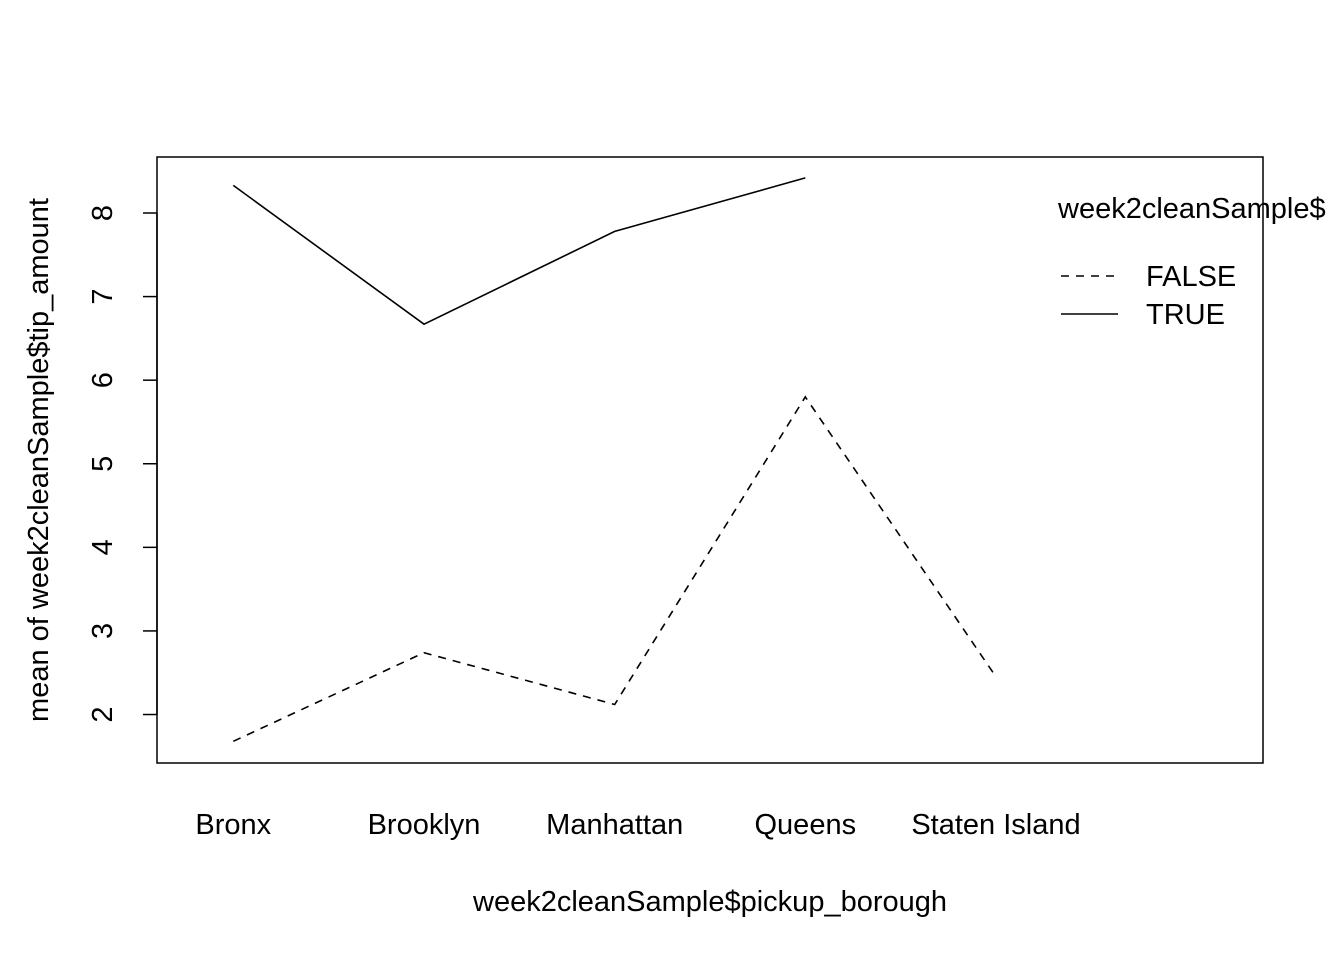 The image size is (1344, 960). What do you see at coordinates (1191, 277) in the screenshot?
I see `legend-label-false: FALSE` at bounding box center [1191, 277].